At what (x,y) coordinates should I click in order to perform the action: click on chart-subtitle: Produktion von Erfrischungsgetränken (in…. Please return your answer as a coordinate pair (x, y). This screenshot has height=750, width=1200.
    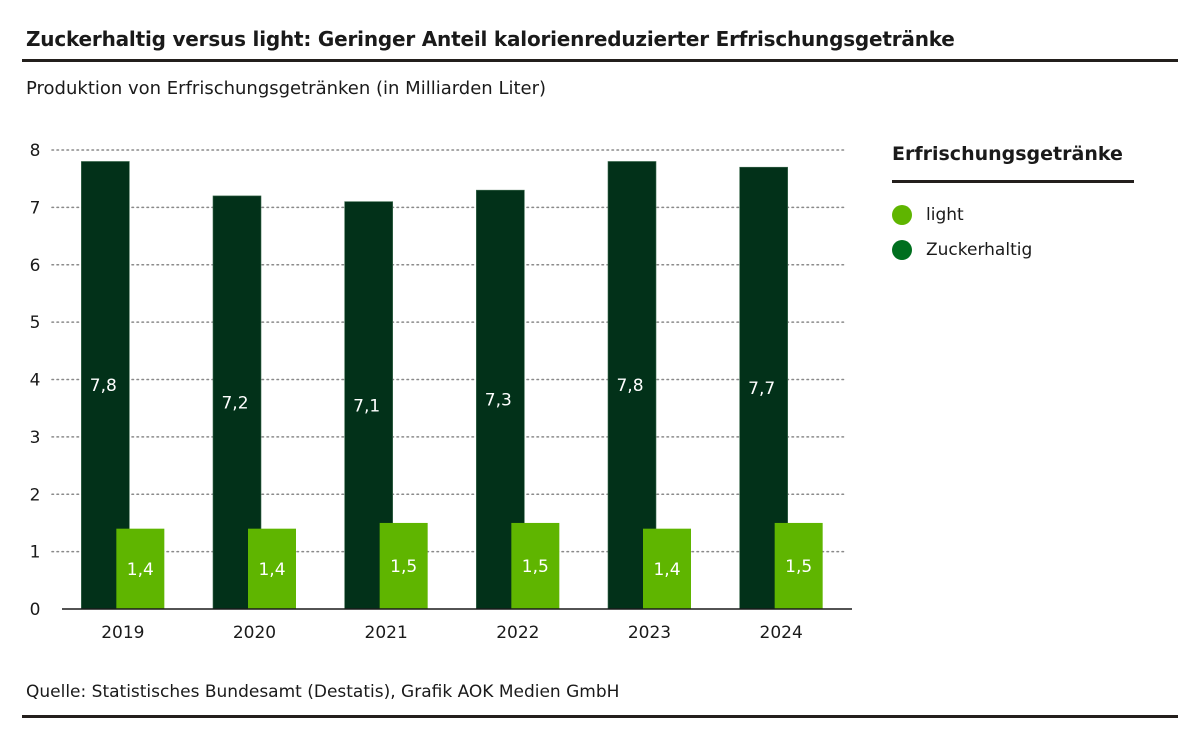
    Looking at the image, I should click on (286, 88).